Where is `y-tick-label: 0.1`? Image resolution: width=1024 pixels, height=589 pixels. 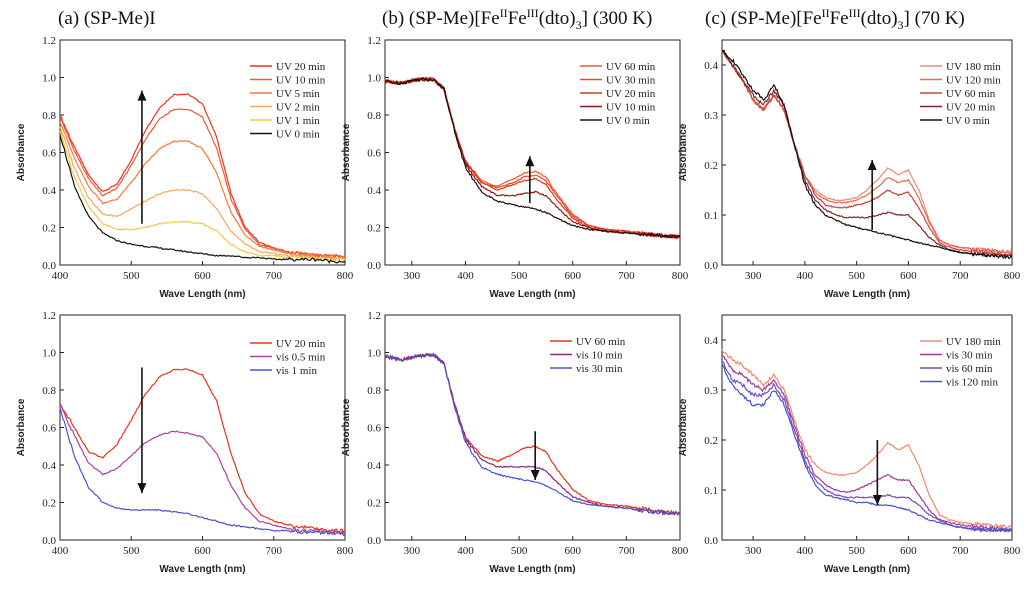
y-tick-label: 0.1 is located at coordinates (711, 216).